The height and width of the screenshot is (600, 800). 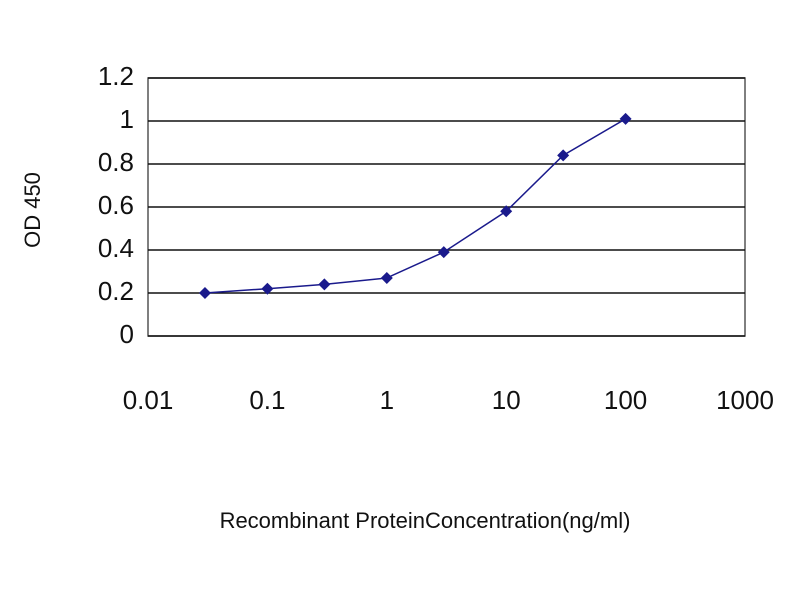 What do you see at coordinates (127, 334) in the screenshot?
I see `y-tick-label: 0` at bounding box center [127, 334].